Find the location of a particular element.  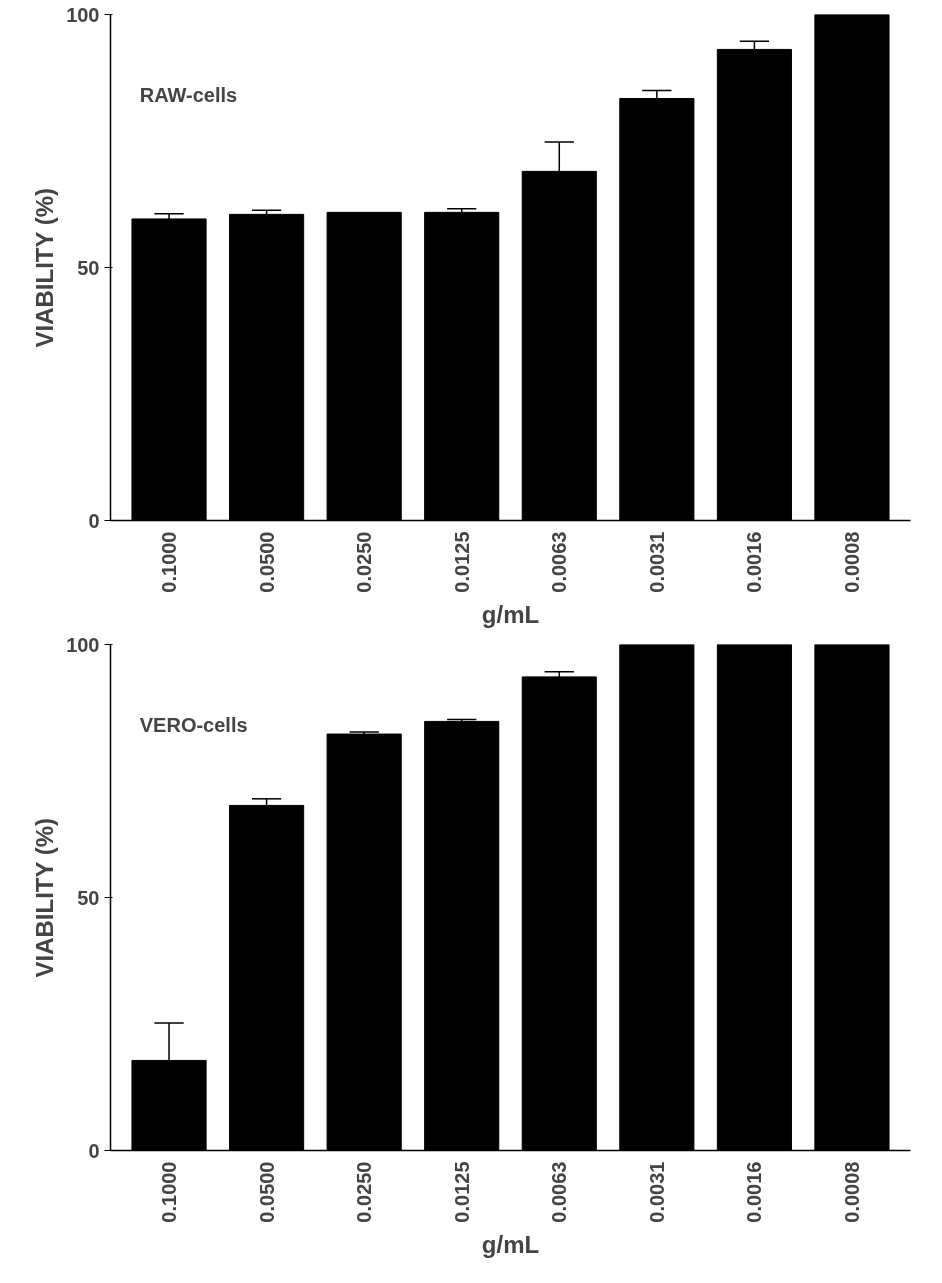

annotation: VERO-cells is located at coordinates (193, 724).